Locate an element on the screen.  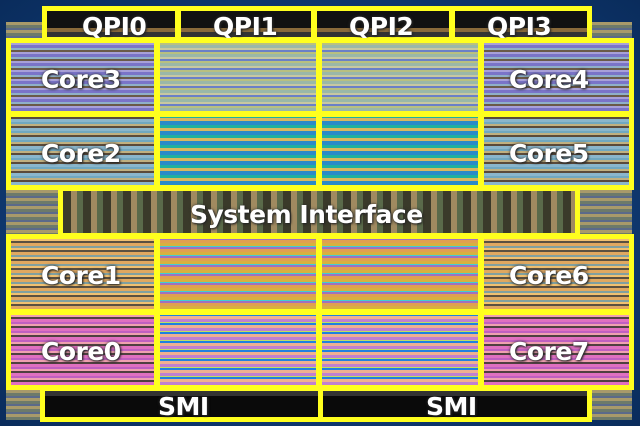
core3-label: Core3 is located at coordinates (81, 79).